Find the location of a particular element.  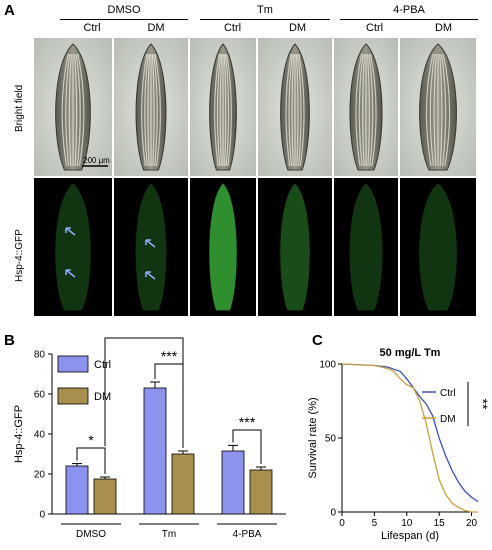

survival-line-dm is located at coordinates (409, 438).